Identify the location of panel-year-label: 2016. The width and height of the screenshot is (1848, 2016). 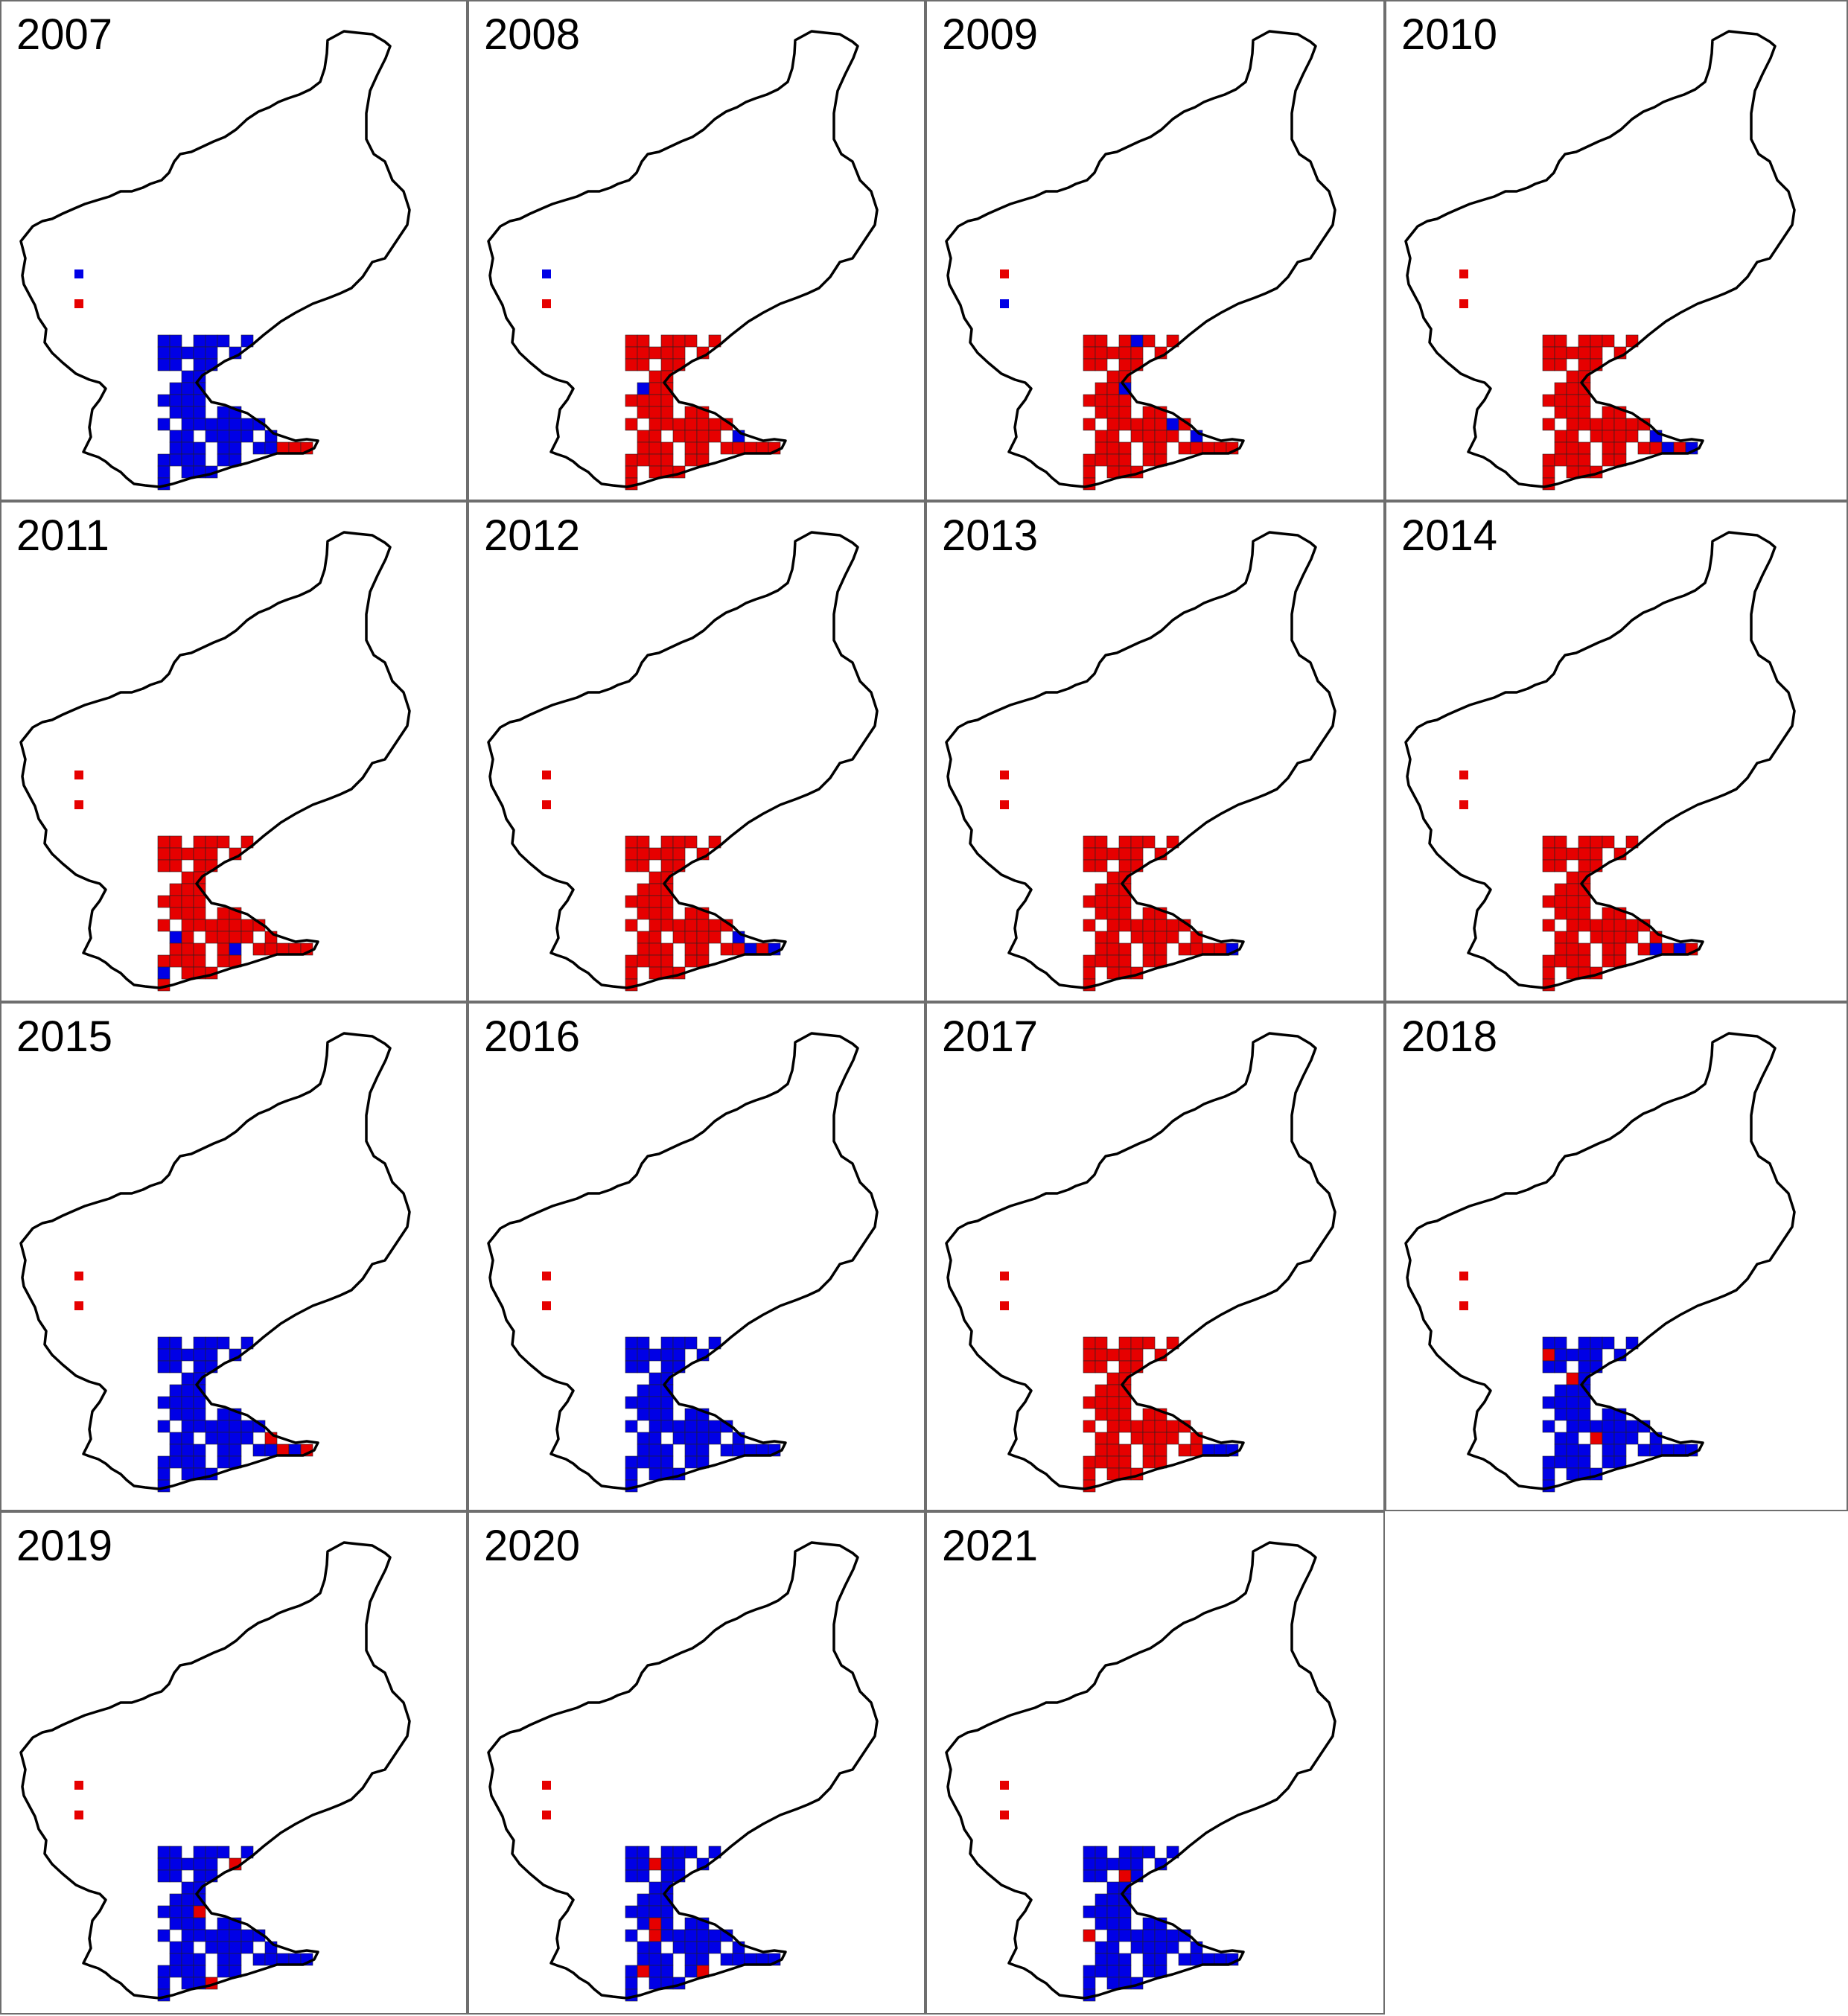
(532, 1036).